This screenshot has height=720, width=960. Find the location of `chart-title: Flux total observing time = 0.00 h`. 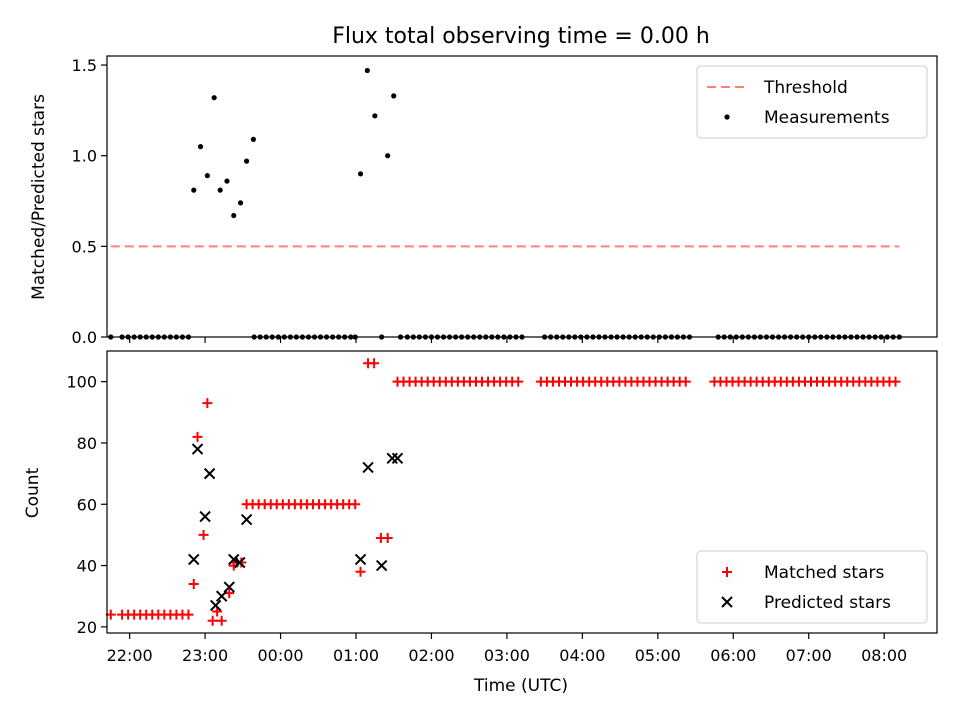

chart-title: Flux total observing time = 0.00 h is located at coordinates (521, 36).